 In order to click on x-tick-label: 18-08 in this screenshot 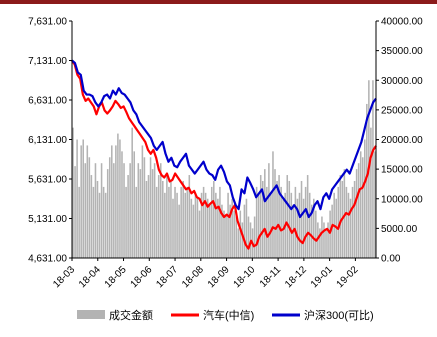, I will do `click(193, 277)`.